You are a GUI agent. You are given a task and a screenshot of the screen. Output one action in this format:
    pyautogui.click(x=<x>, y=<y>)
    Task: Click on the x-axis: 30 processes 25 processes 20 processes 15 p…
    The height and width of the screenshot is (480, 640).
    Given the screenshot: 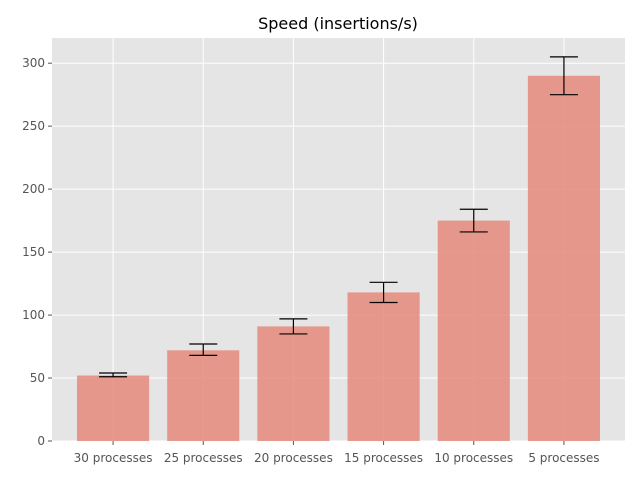 What is the action you would take?
    pyautogui.click(x=337, y=453)
    